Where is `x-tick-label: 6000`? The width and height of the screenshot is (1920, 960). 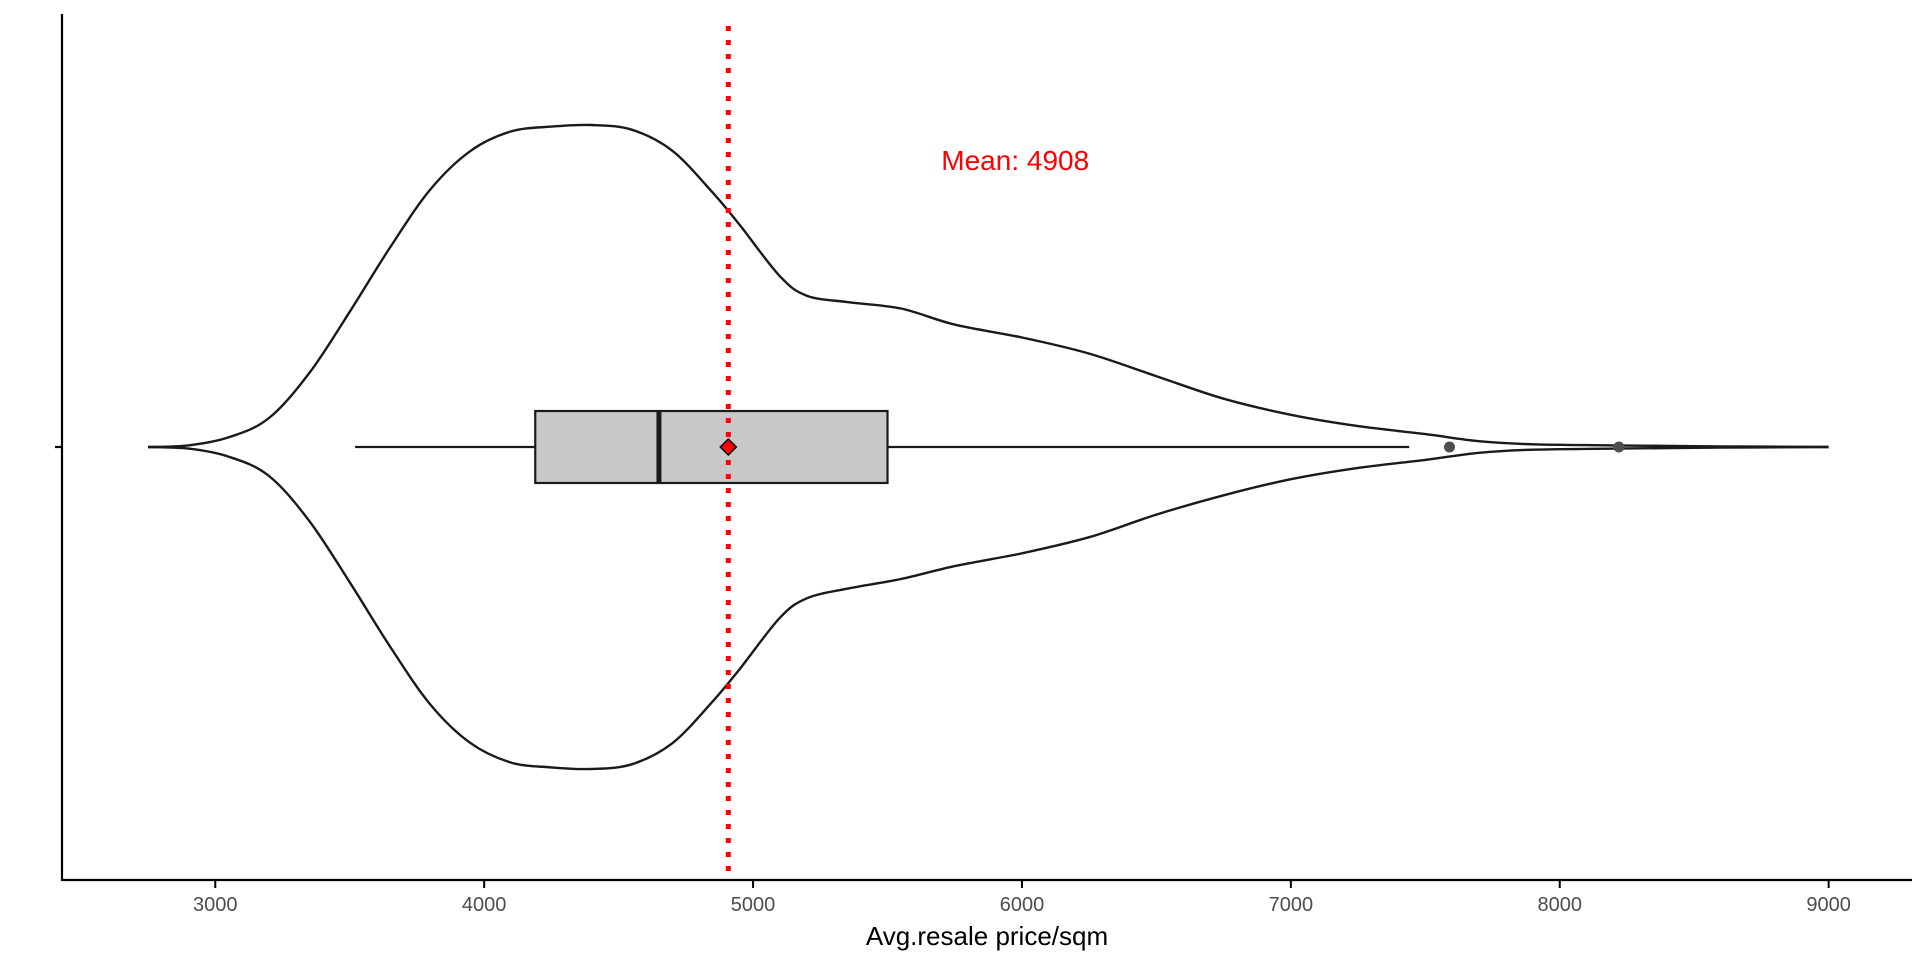
x-tick-label: 6000 is located at coordinates (1022, 905).